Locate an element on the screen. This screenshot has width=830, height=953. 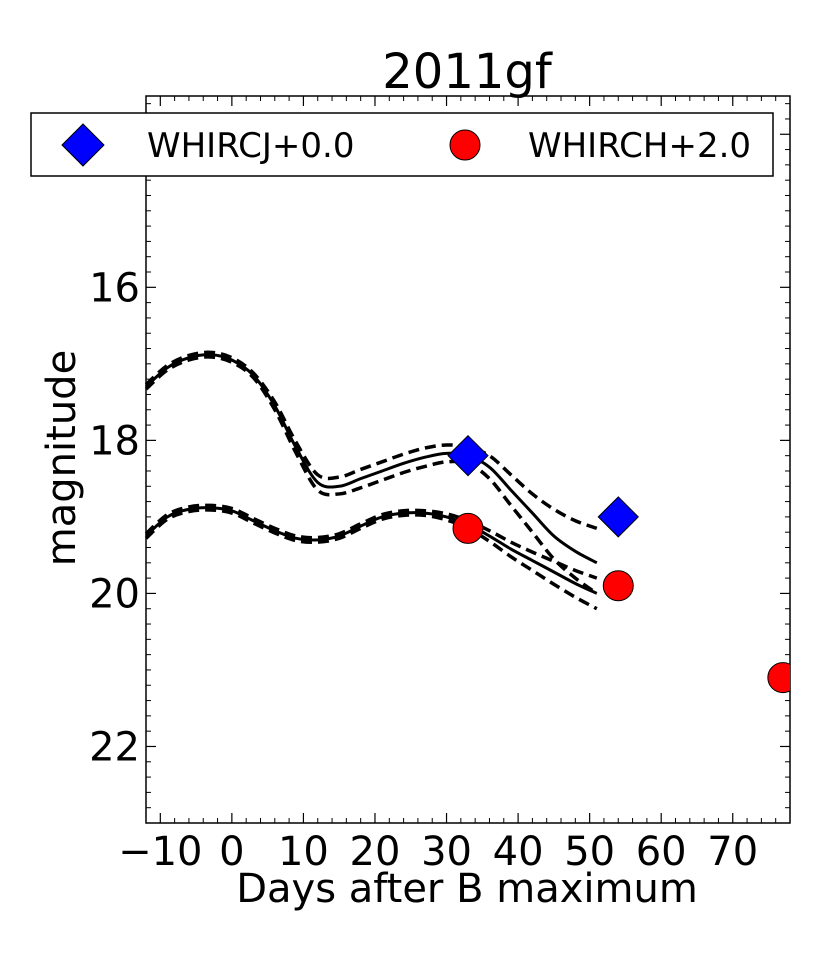
x-tick-label: 0 is located at coordinates (231, 852).